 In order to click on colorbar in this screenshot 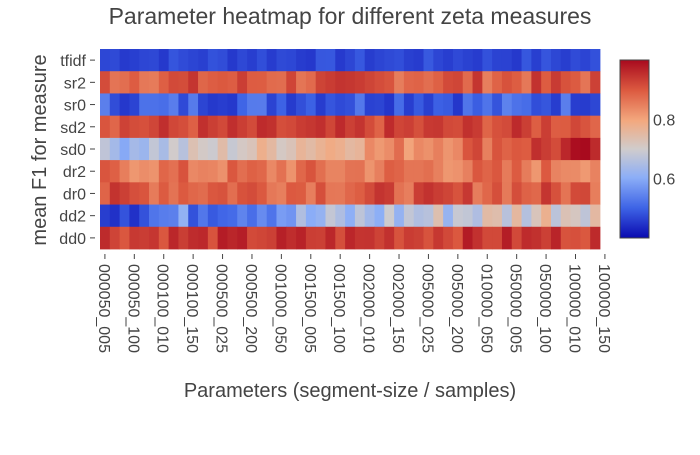, I will do `click(634, 149)`.